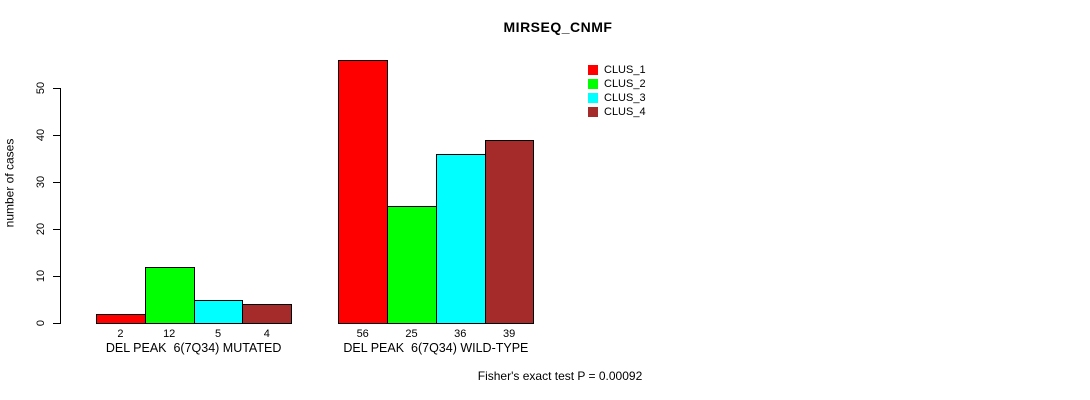 This screenshot has width=1090, height=400. Describe the element at coordinates (218, 311) in the screenshot. I see `bar-clus_3-group1` at that location.